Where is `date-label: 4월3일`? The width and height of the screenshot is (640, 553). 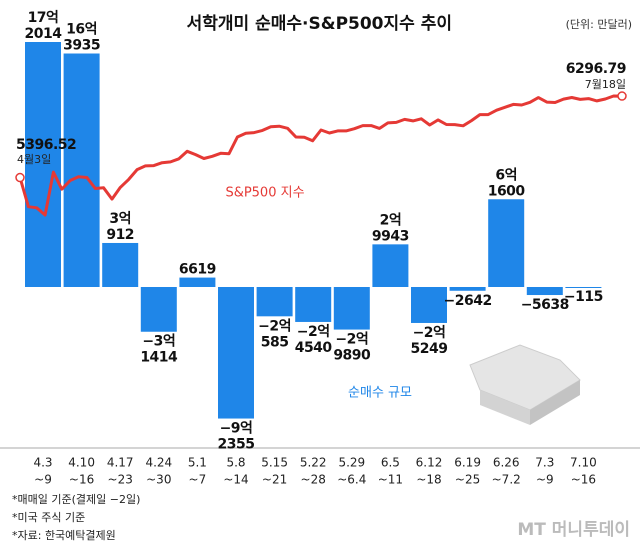
date-label: 4월3일 is located at coordinates (34, 159).